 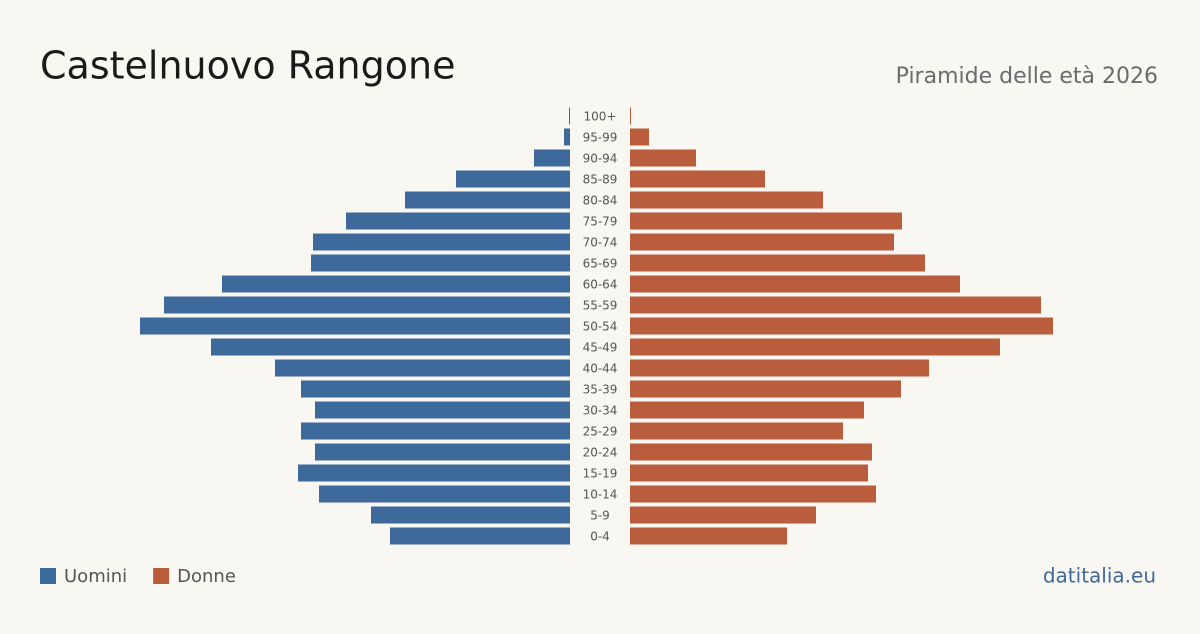 What do you see at coordinates (600, 516) in the screenshot?
I see `age-label: 5-9` at bounding box center [600, 516].